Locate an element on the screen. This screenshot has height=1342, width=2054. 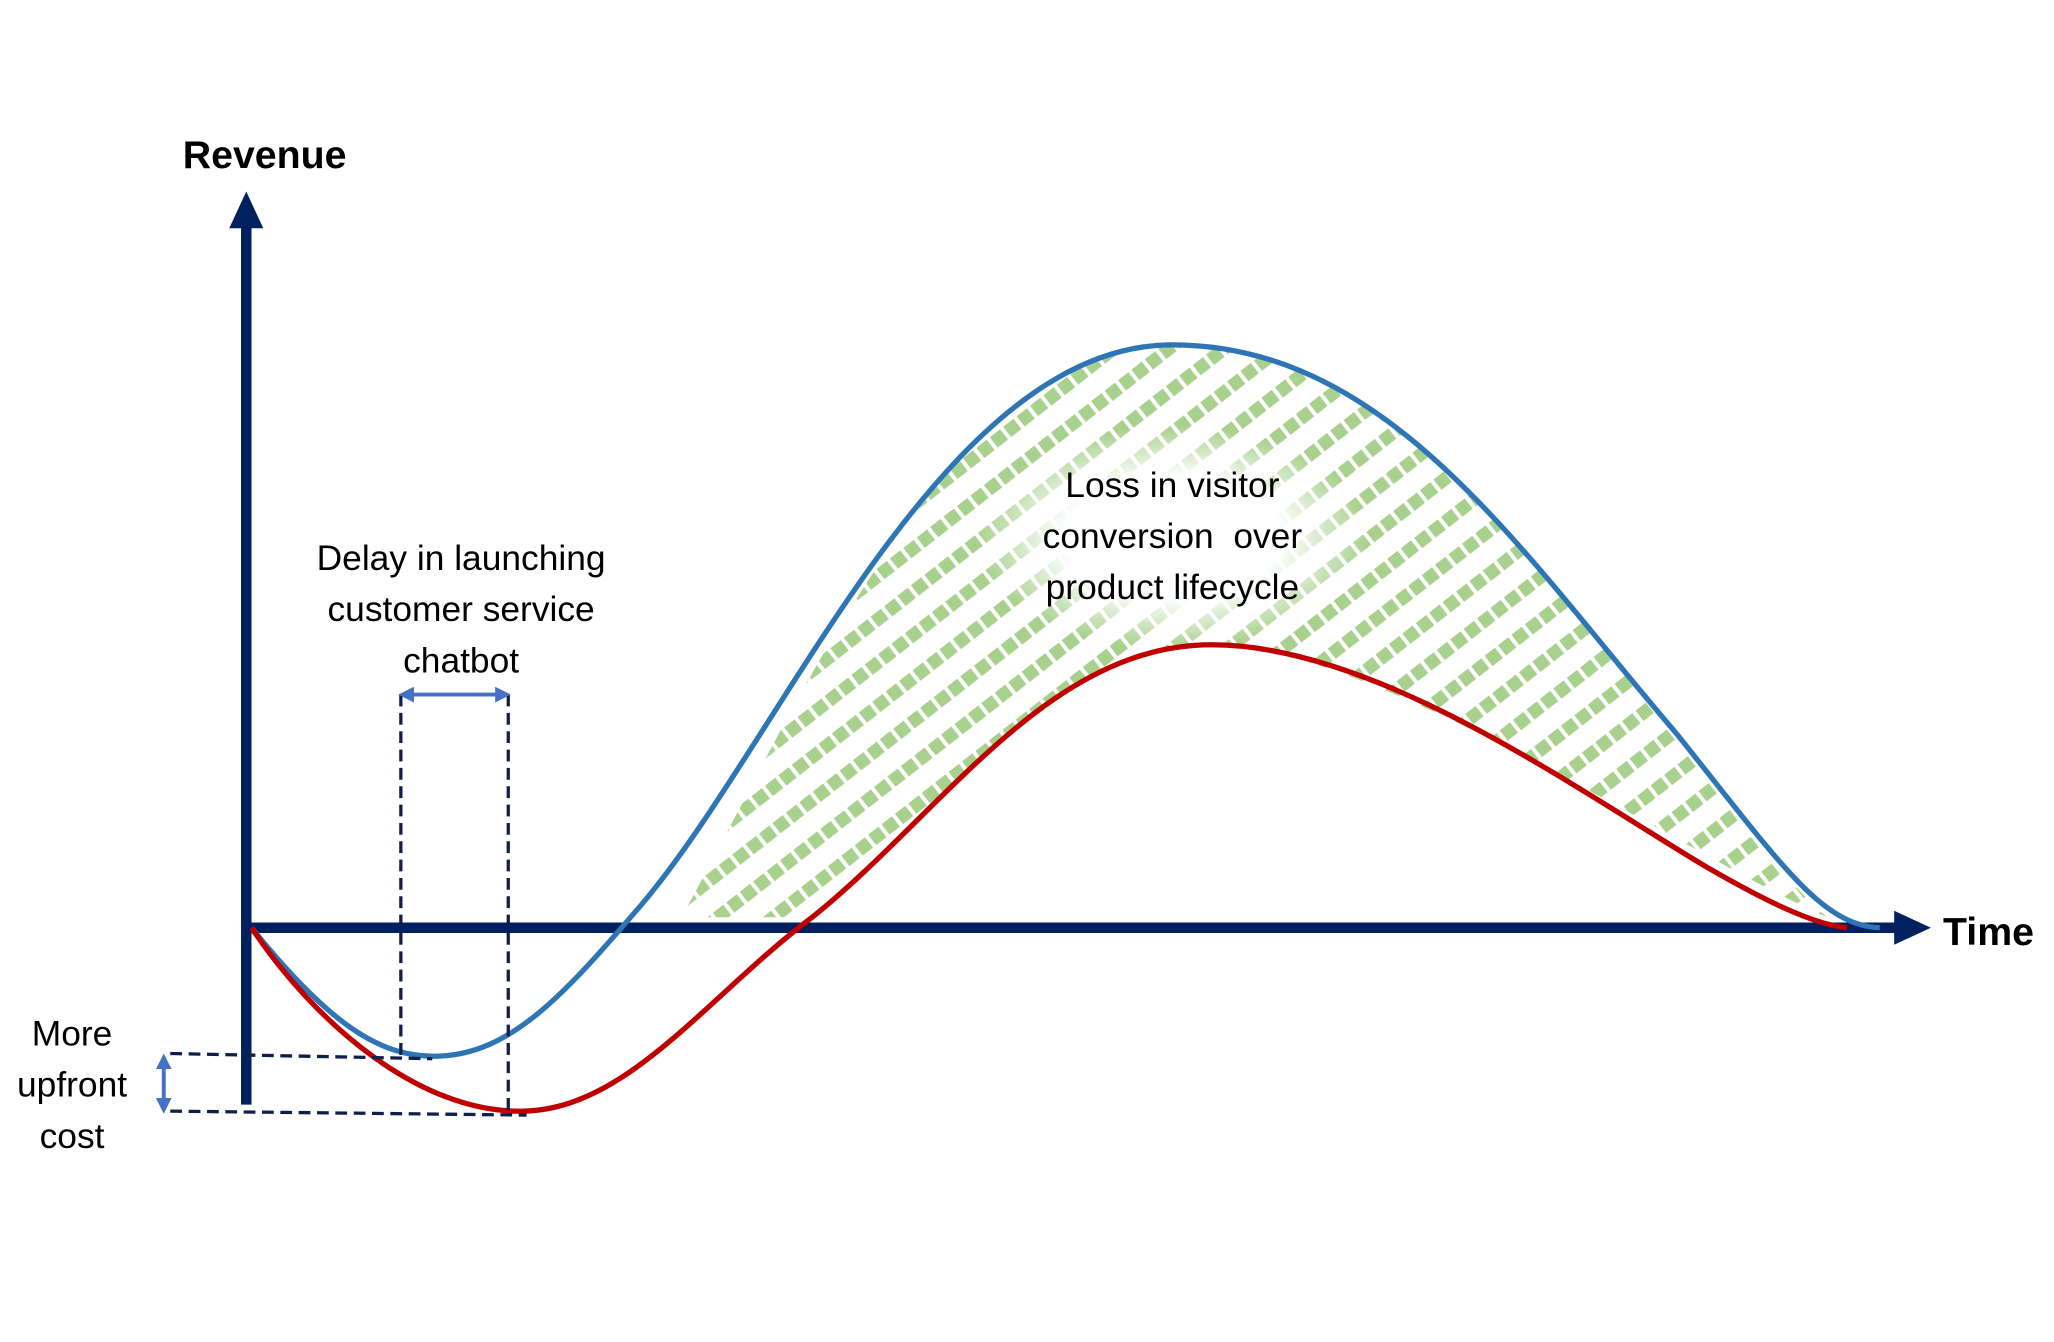
y-axis-label: Revenue is located at coordinates (265, 155).